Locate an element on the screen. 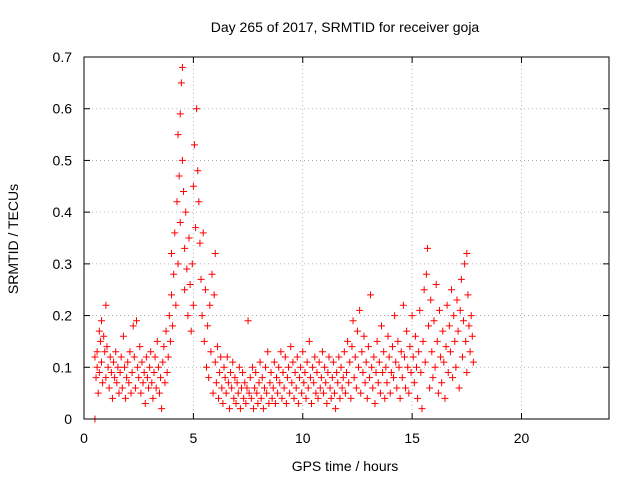 The width and height of the screenshot is (640, 480). x-tick-label: 15 is located at coordinates (412, 438).